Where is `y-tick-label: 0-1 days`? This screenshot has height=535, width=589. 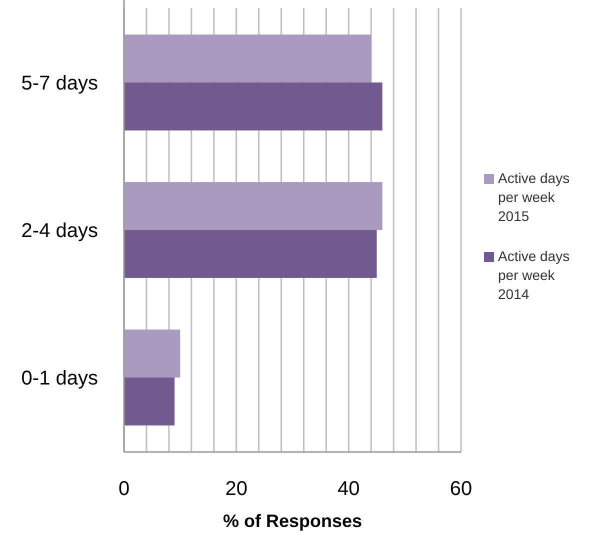 y-tick-label: 0-1 days is located at coordinates (59, 379).